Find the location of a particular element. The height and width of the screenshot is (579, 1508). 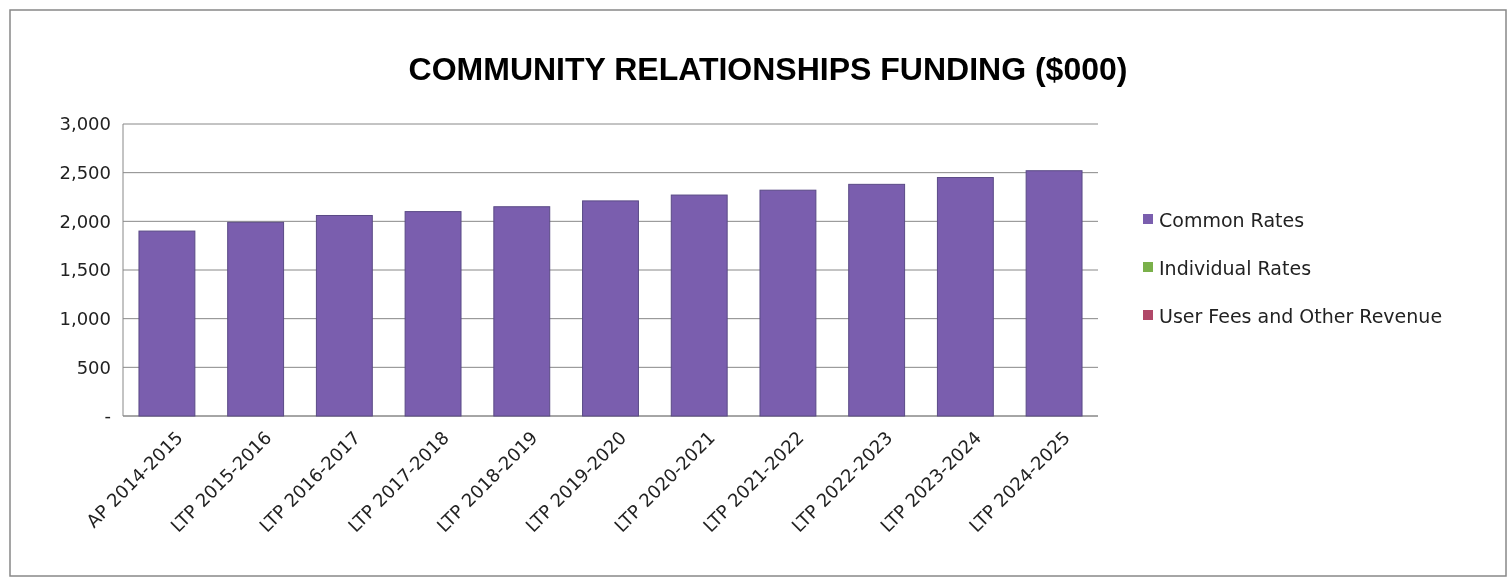

y-tick-label: 2,000 is located at coordinates (85, 221).